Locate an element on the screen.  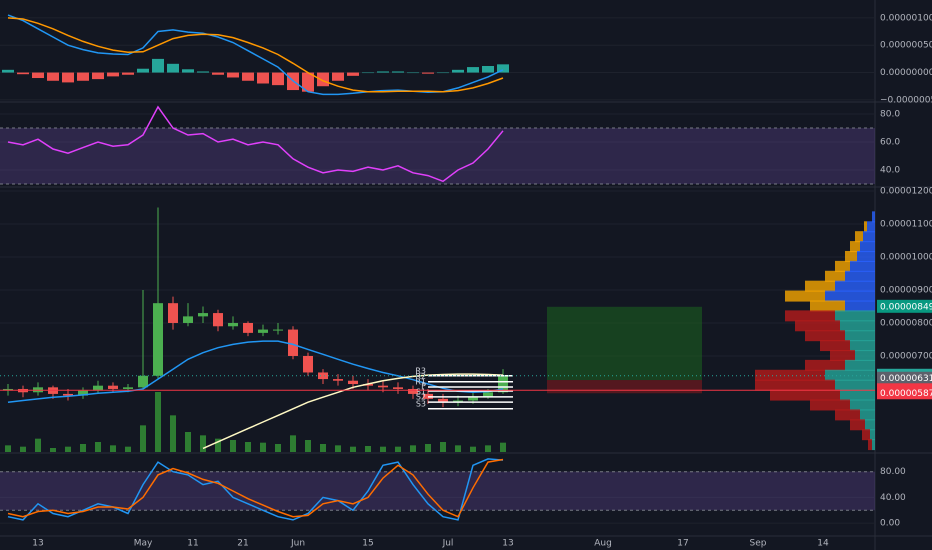
pivot-label: S1 is located at coordinates (421, 391).